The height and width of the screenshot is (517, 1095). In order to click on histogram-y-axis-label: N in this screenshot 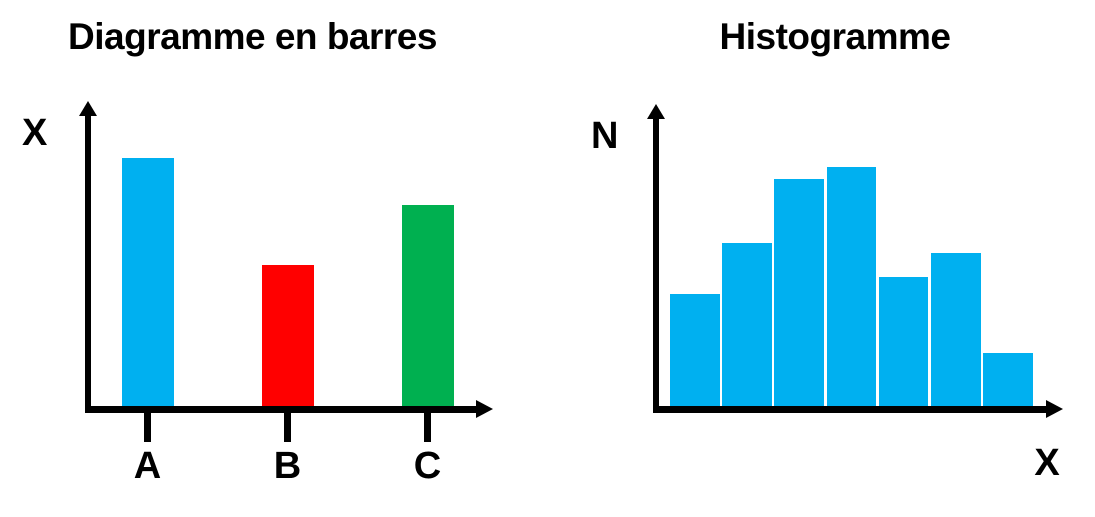, I will do `click(605, 136)`.